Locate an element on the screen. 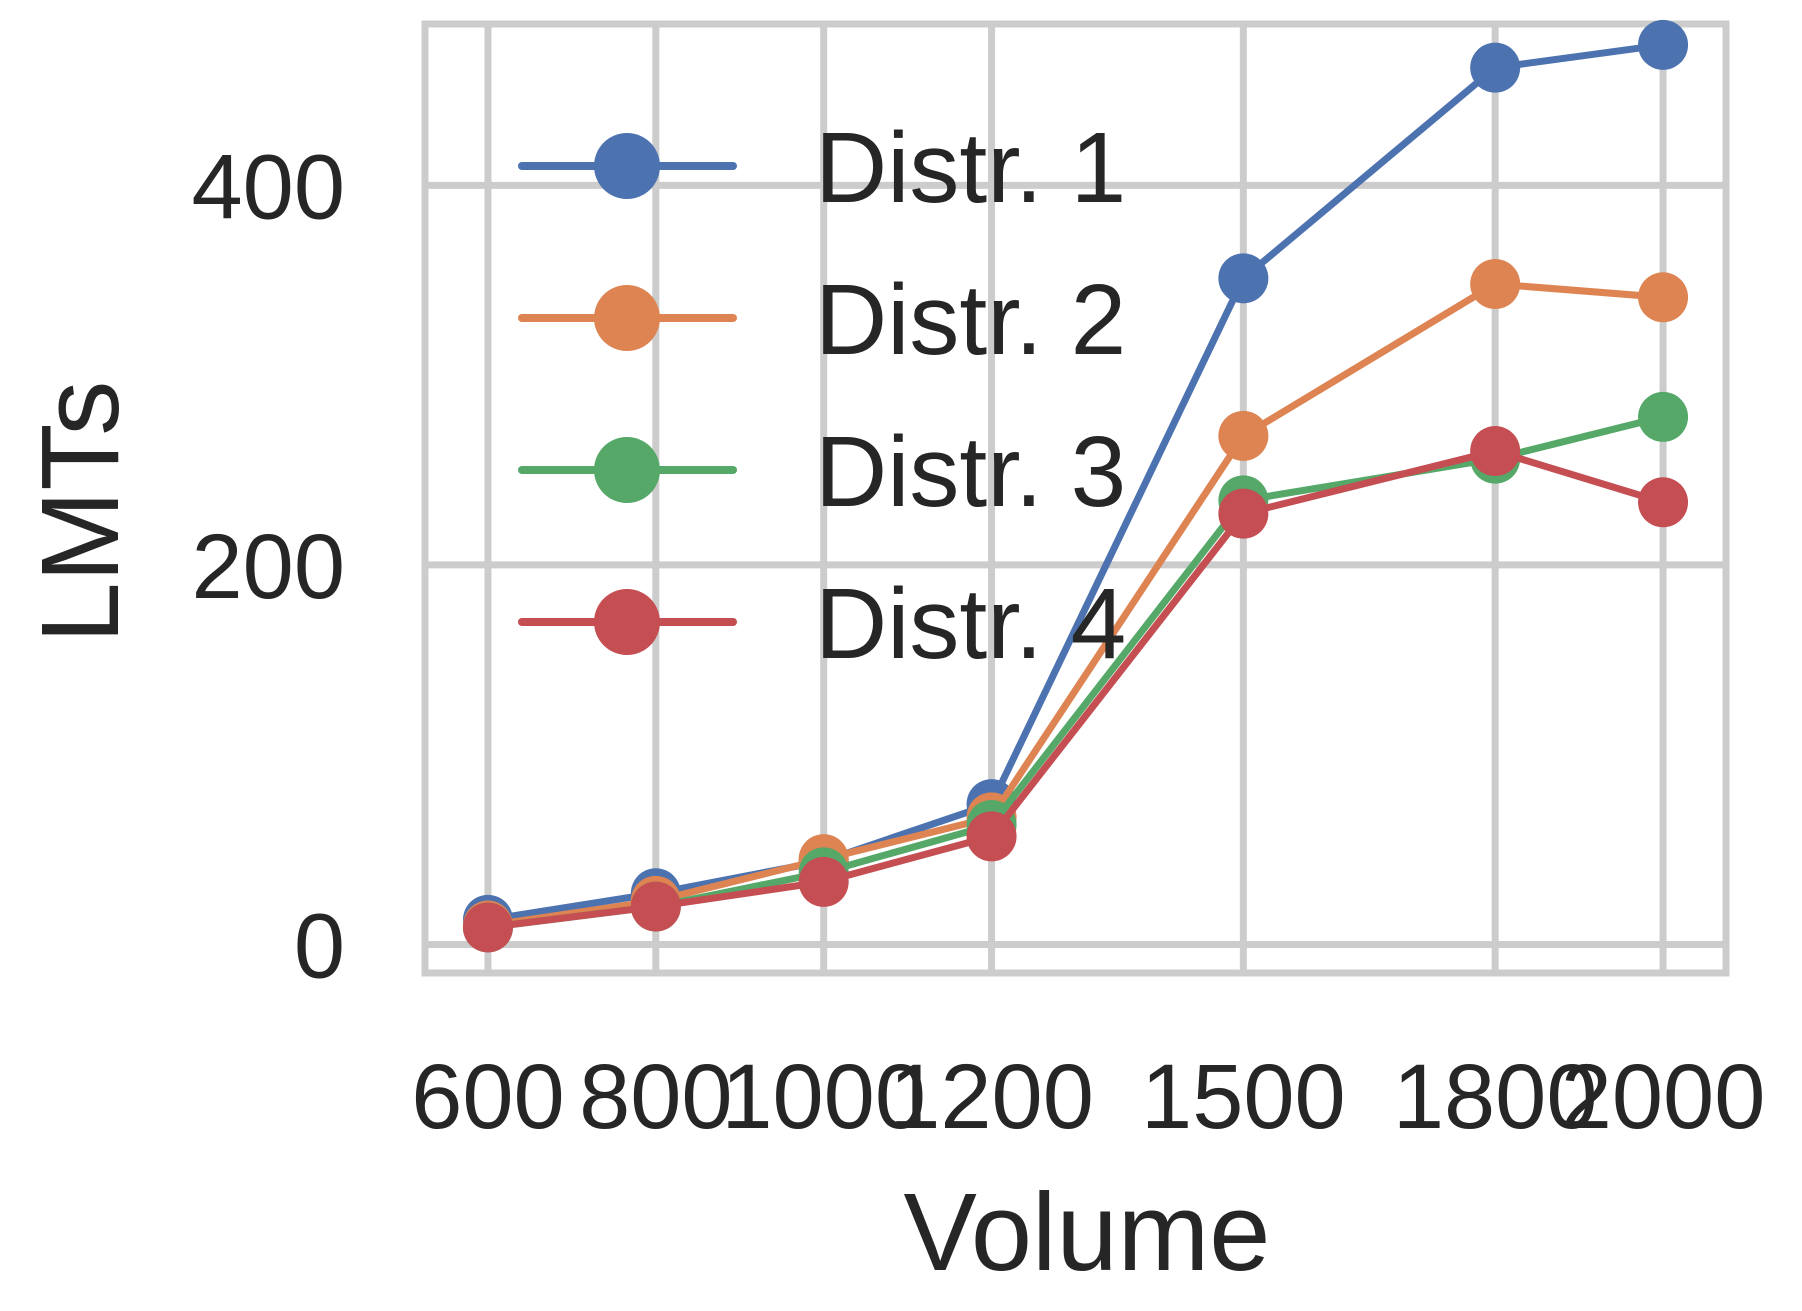 Image resolution: width=1802 pixels, height=1311 pixels. x-tick-label: 800 is located at coordinates (656, 1097).